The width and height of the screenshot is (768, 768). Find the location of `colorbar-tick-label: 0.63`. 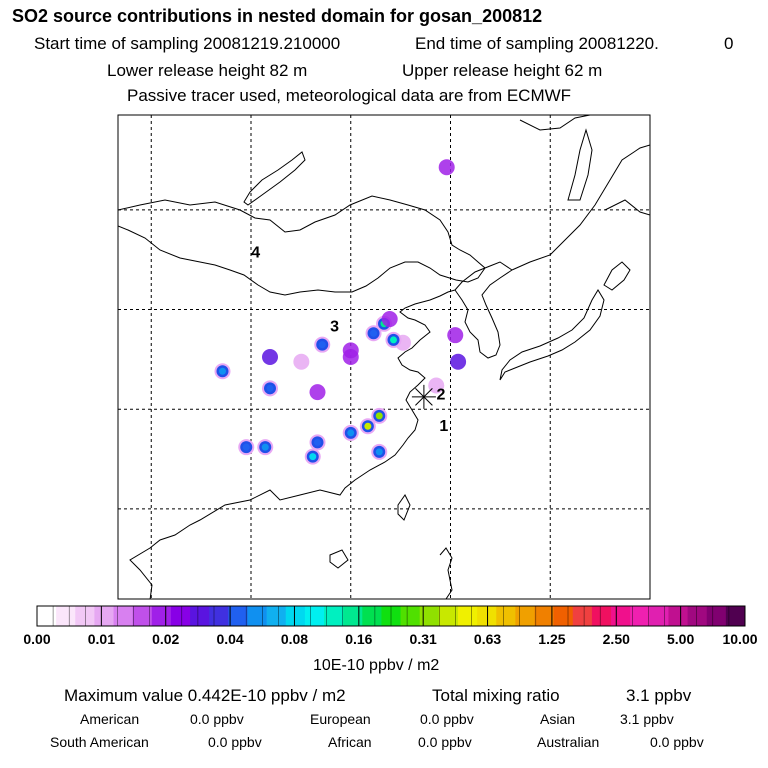

colorbar-tick-label: 0.63 is located at coordinates (487, 639).